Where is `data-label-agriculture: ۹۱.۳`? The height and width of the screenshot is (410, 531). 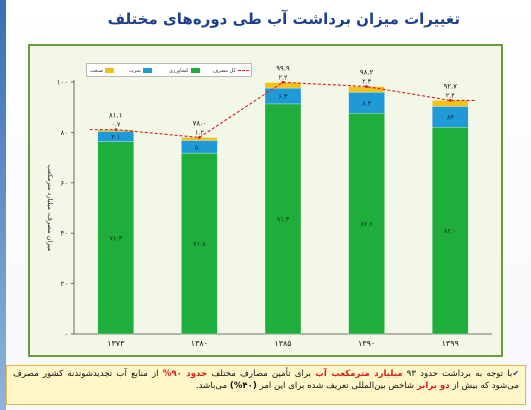
data-label-agriculture: ۹۱.۳ is located at coordinates (283, 219).